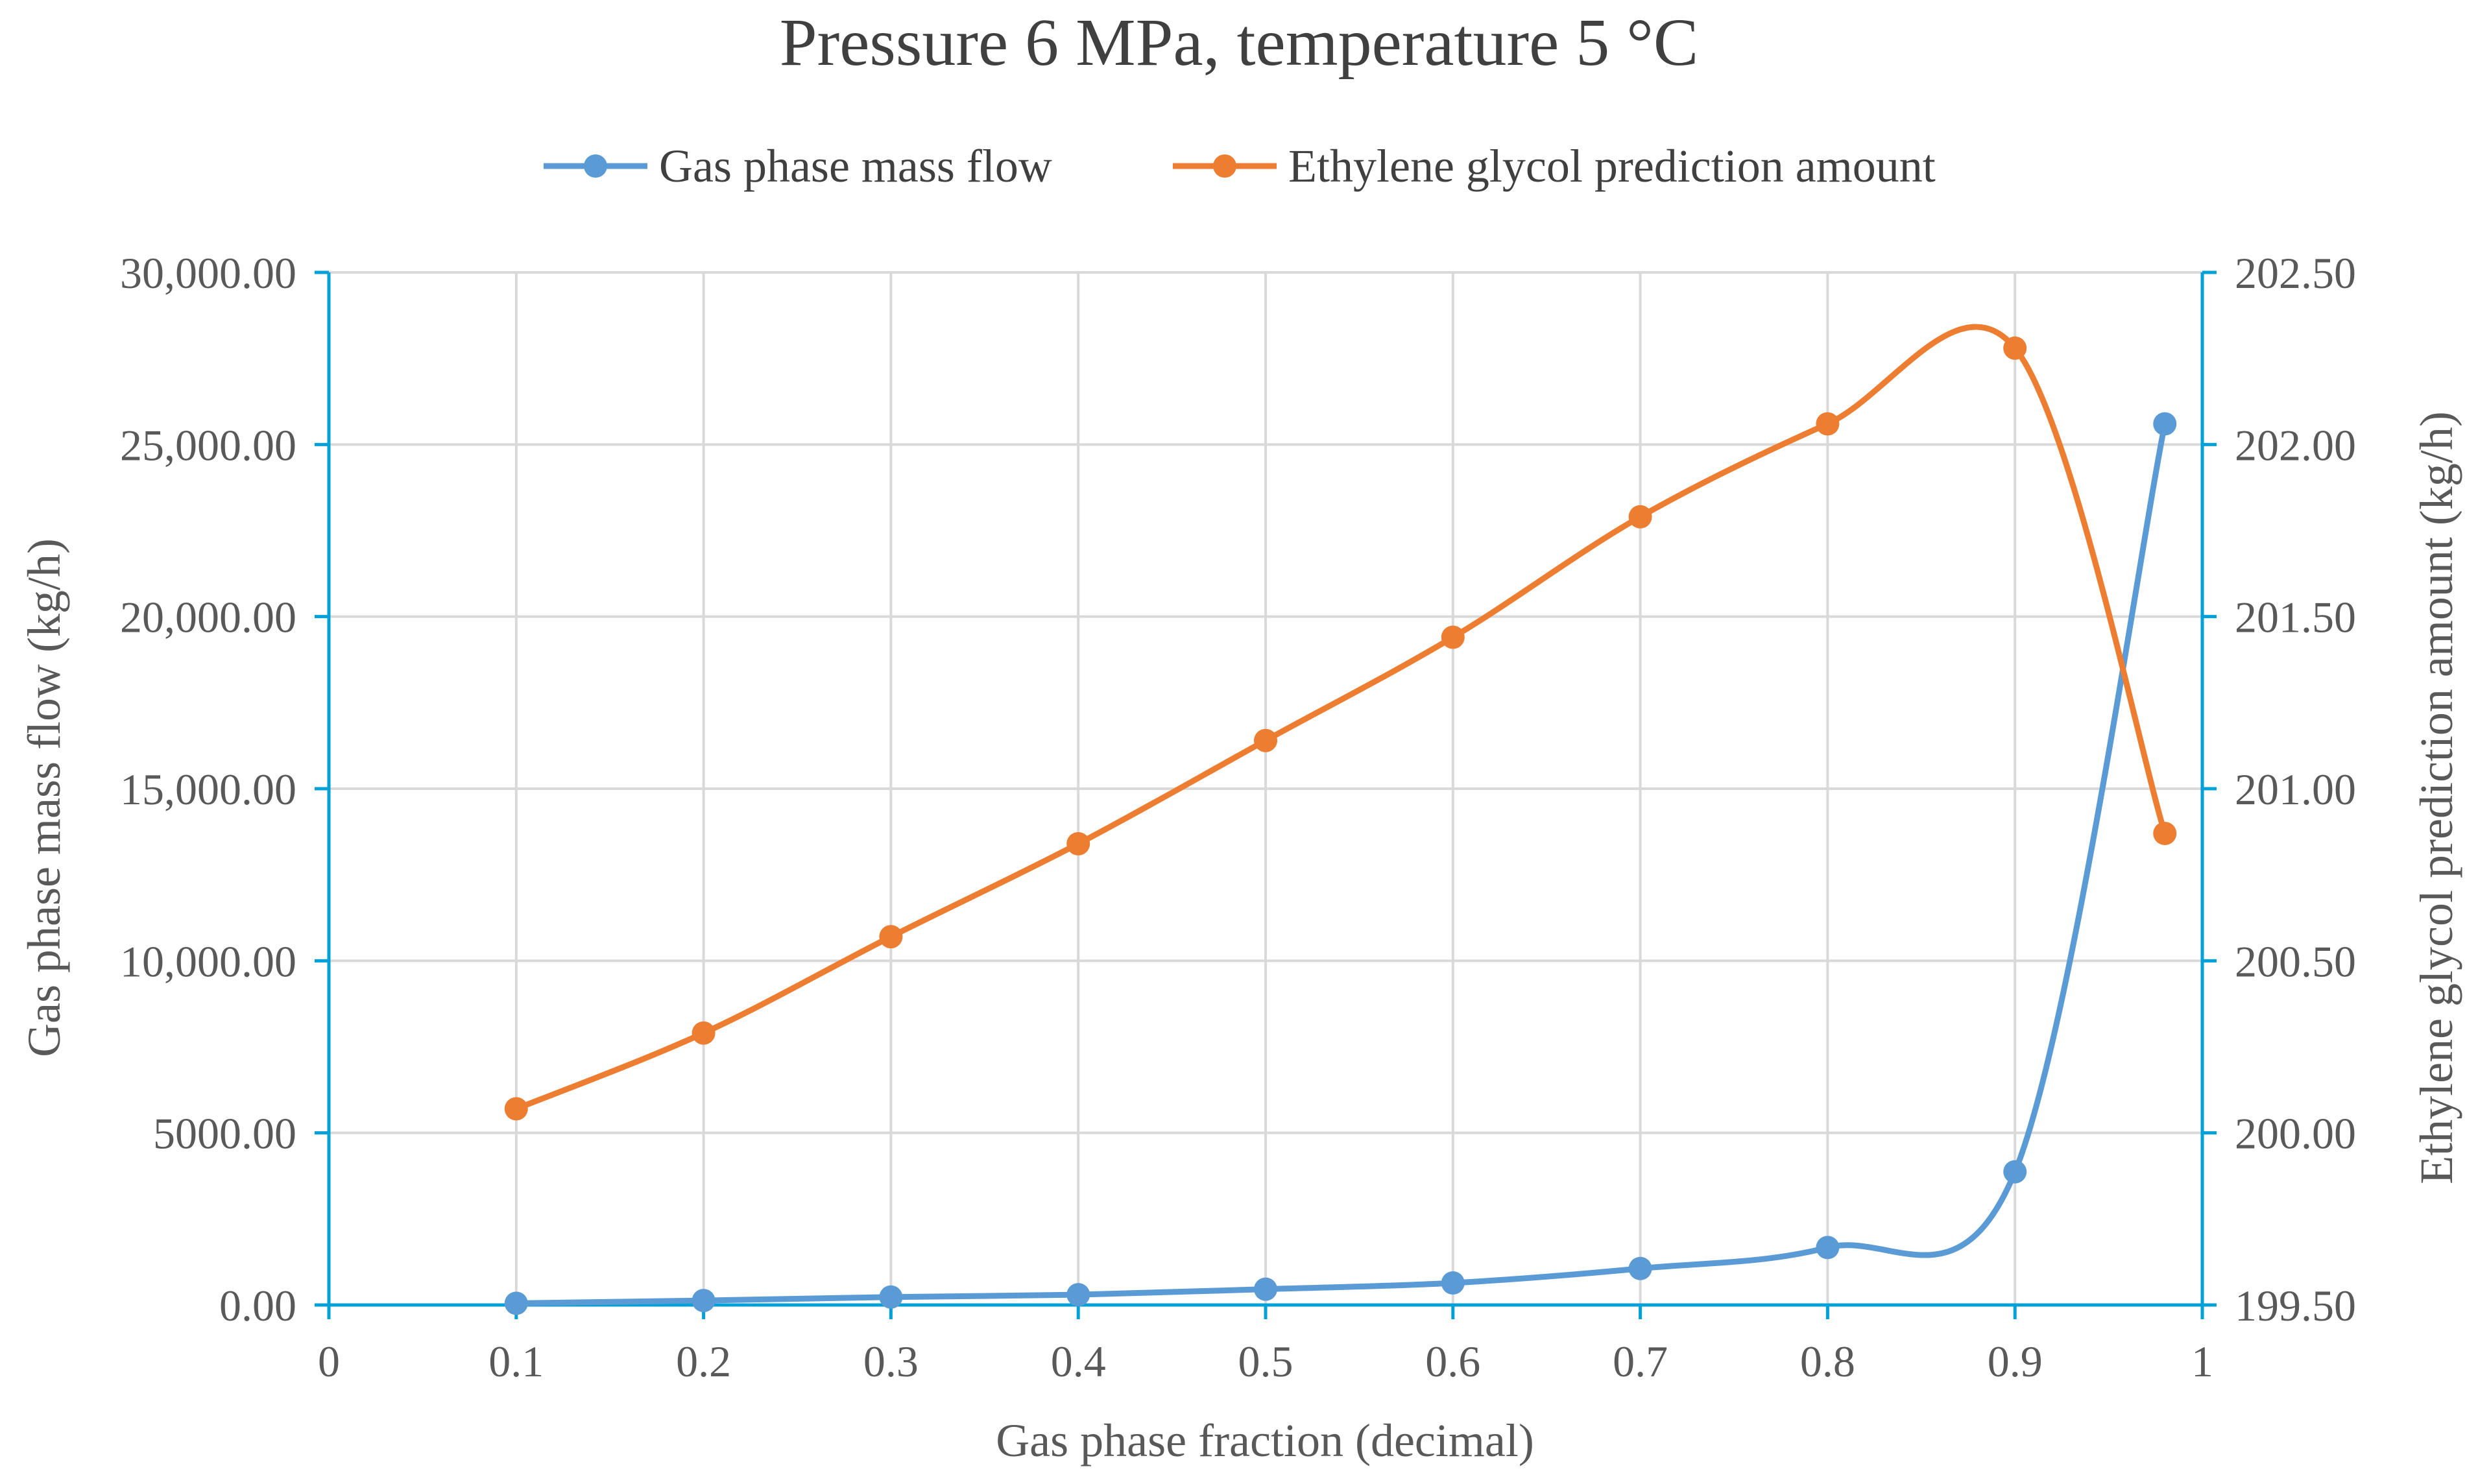 The image size is (2478, 1484). Describe the element at coordinates (2202, 1361) in the screenshot. I see `x-tick-label: 1` at that location.